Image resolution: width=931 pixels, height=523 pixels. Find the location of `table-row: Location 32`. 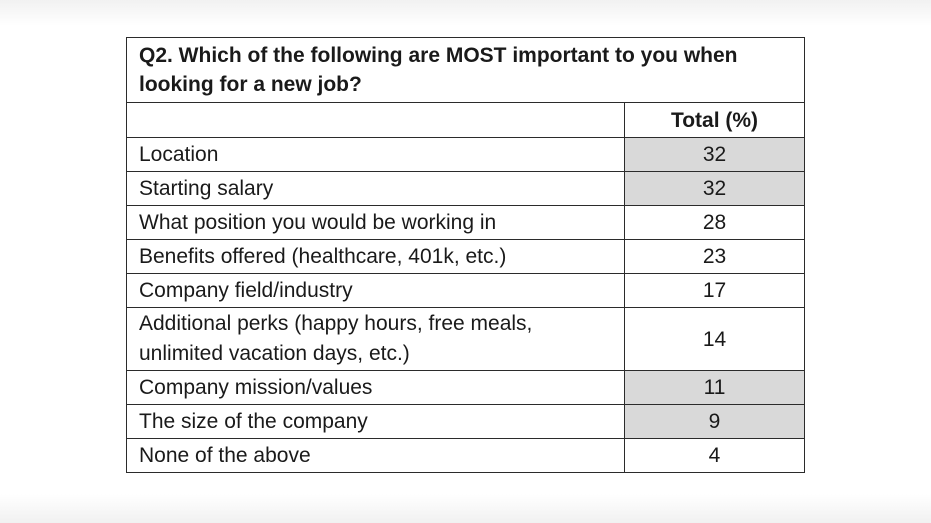

table-row: Location 32 is located at coordinates (465, 154).